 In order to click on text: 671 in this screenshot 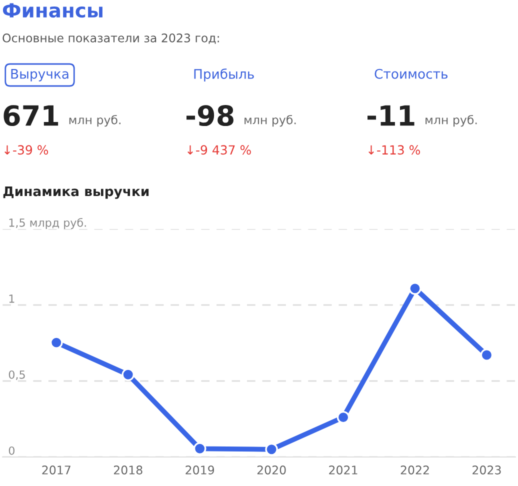, I will do `click(31, 115)`.